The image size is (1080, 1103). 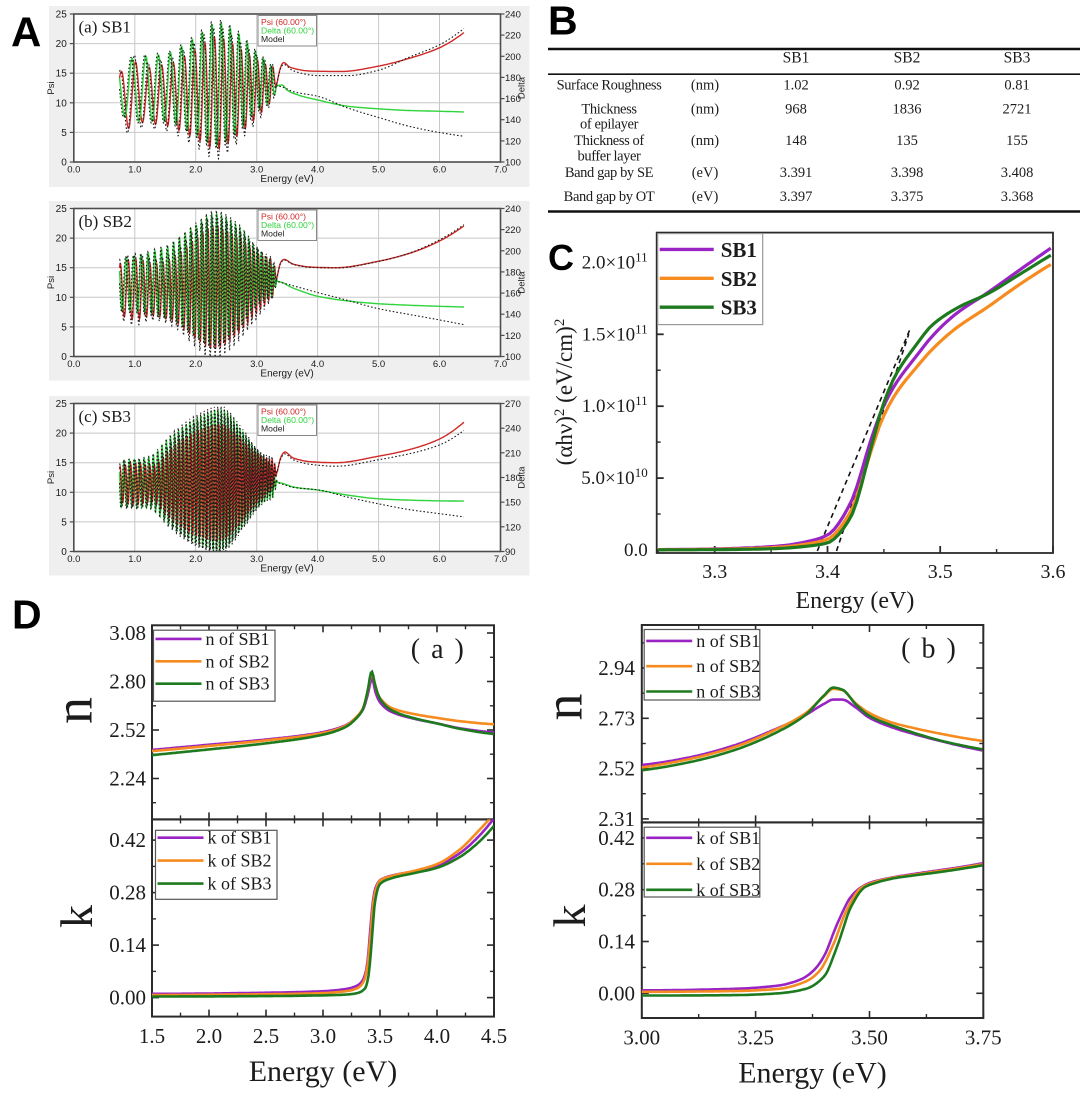 I want to click on svg-text: (αhν)2 (eV/cm)2, so click(x=564, y=392).